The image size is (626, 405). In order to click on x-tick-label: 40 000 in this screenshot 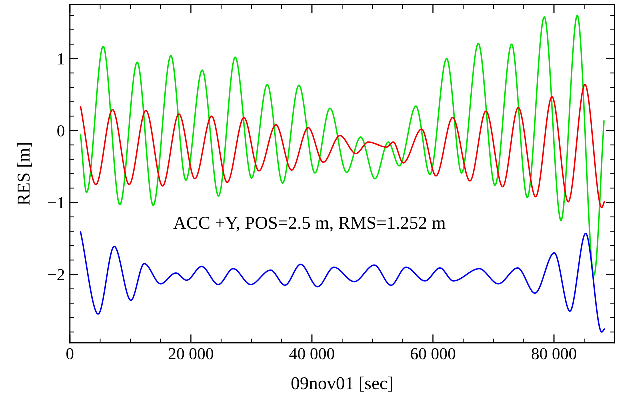, I will do `click(312, 354)`.